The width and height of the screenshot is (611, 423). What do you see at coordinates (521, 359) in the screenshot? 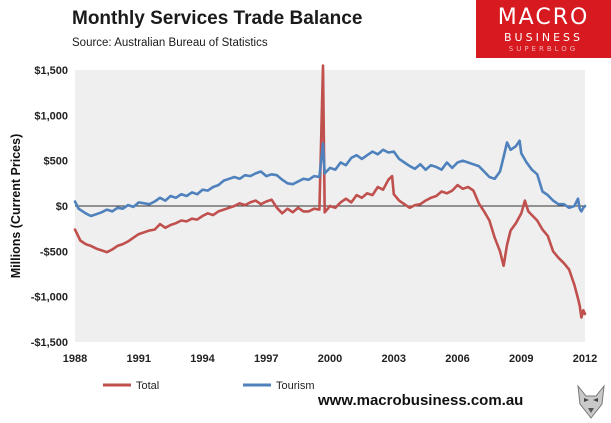
I see `x-tick-label: 2009` at bounding box center [521, 359].